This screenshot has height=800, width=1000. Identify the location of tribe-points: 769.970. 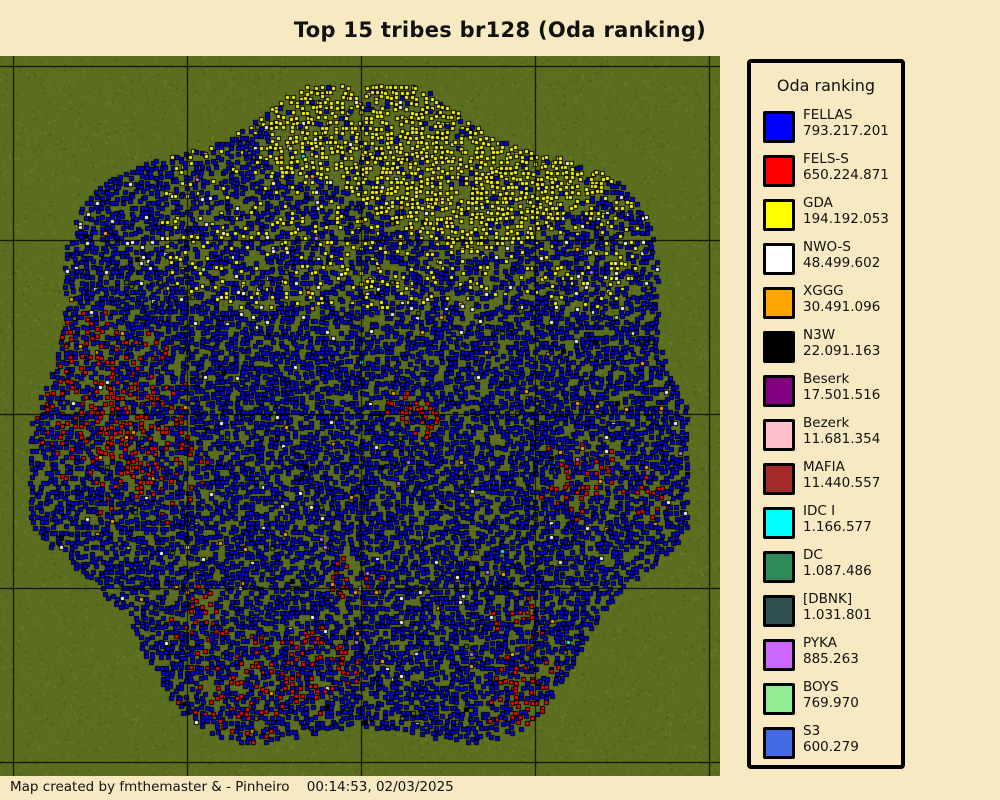
(831, 703).